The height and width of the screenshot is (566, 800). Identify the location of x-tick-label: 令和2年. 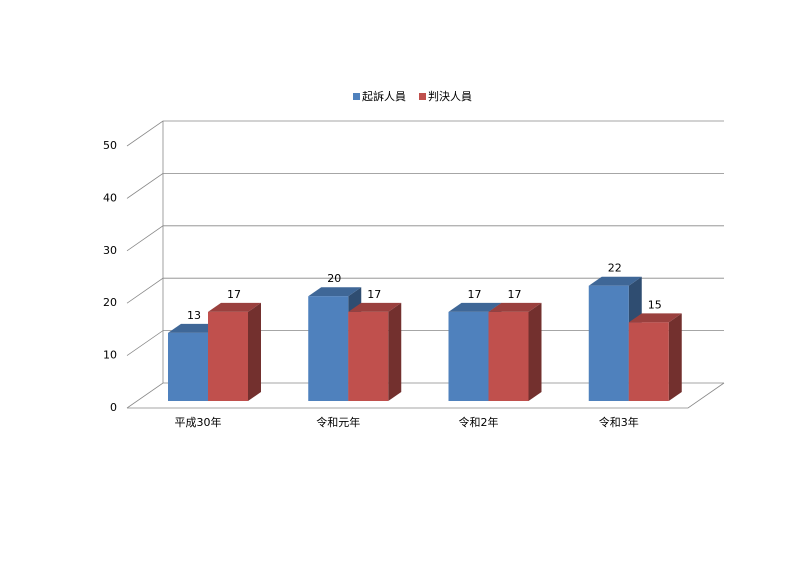
(479, 422).